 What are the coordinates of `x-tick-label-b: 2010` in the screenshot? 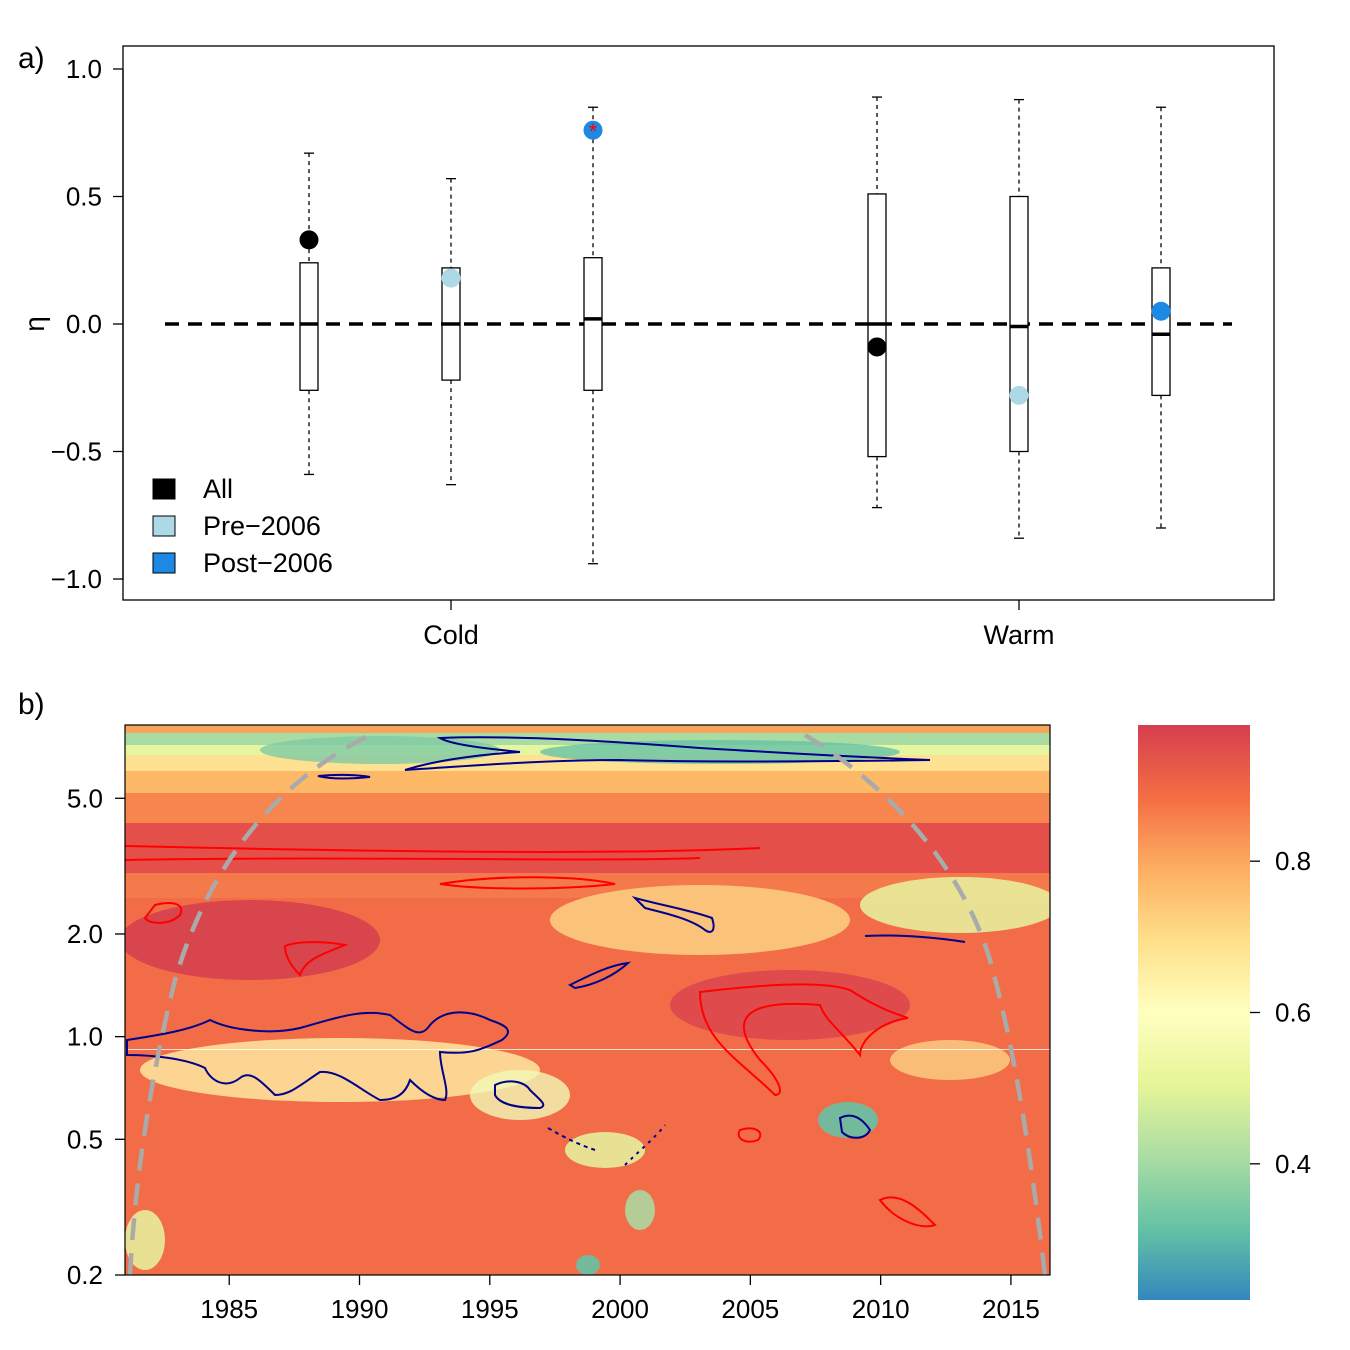 It's located at (881, 1309).